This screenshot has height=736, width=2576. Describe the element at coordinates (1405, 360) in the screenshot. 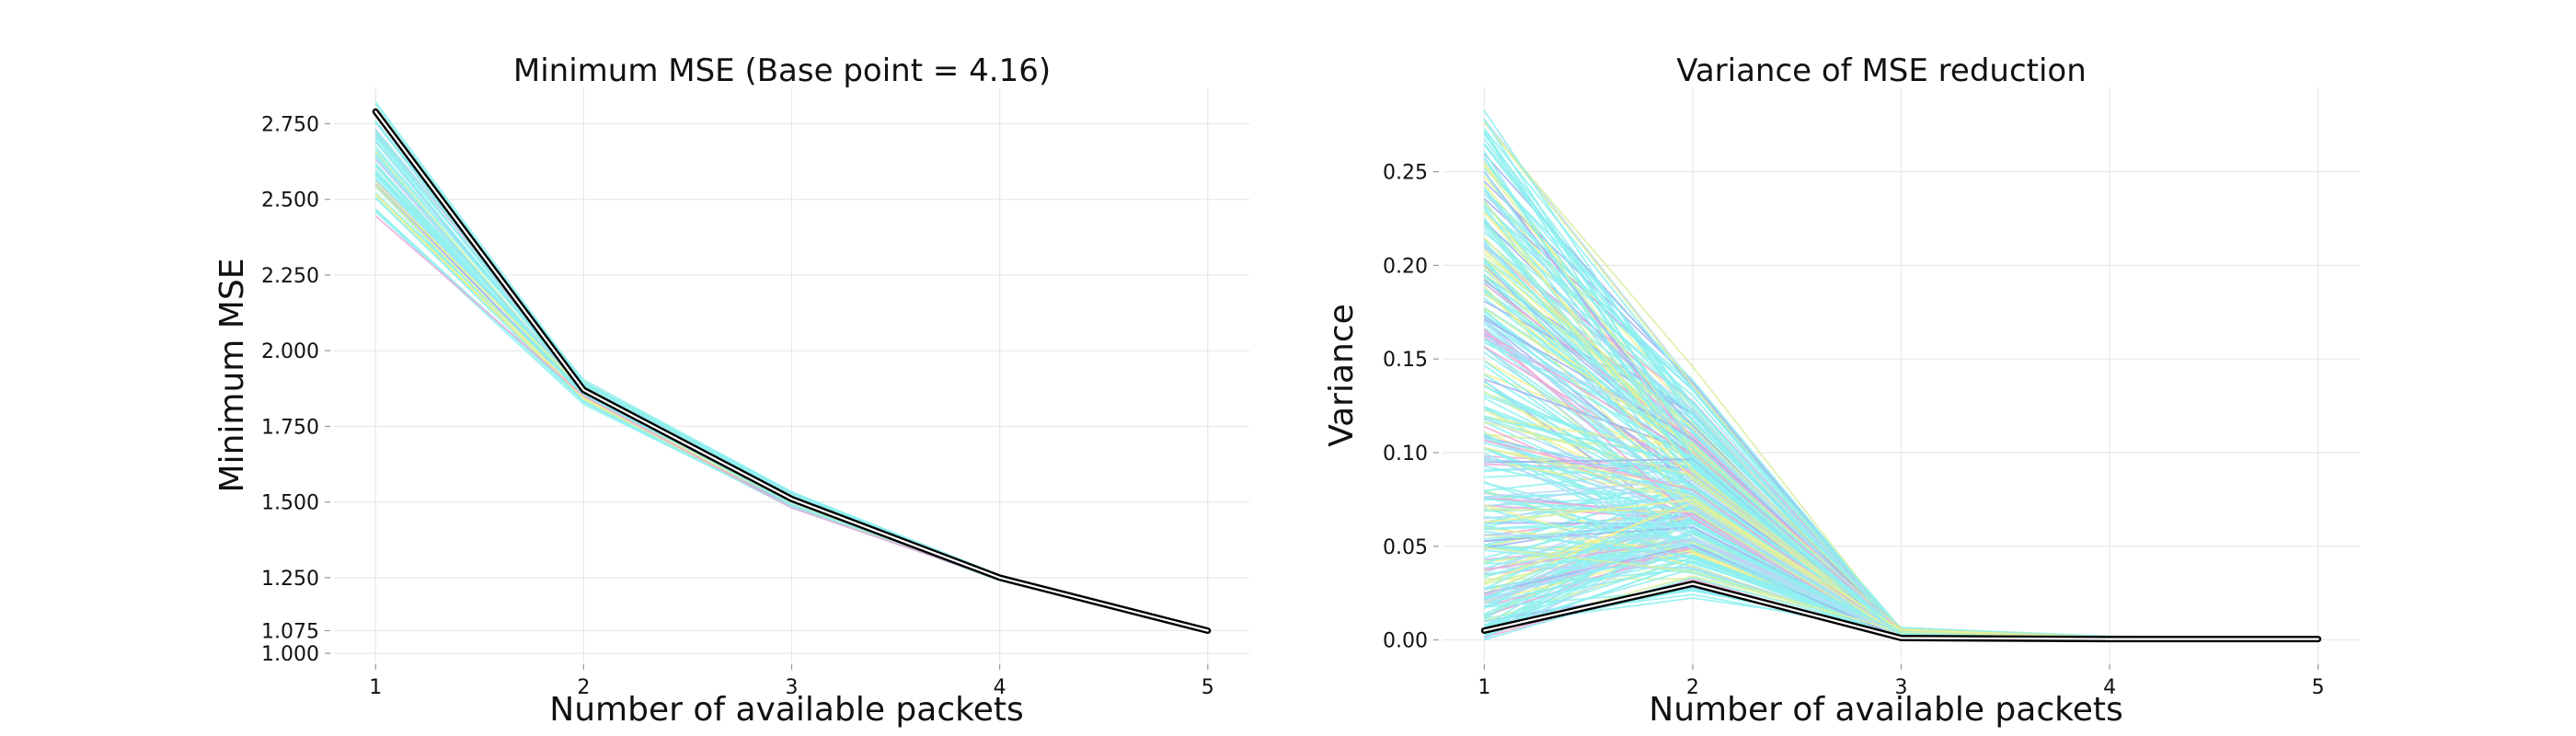

I see `y-tick-label: 0.15` at that location.